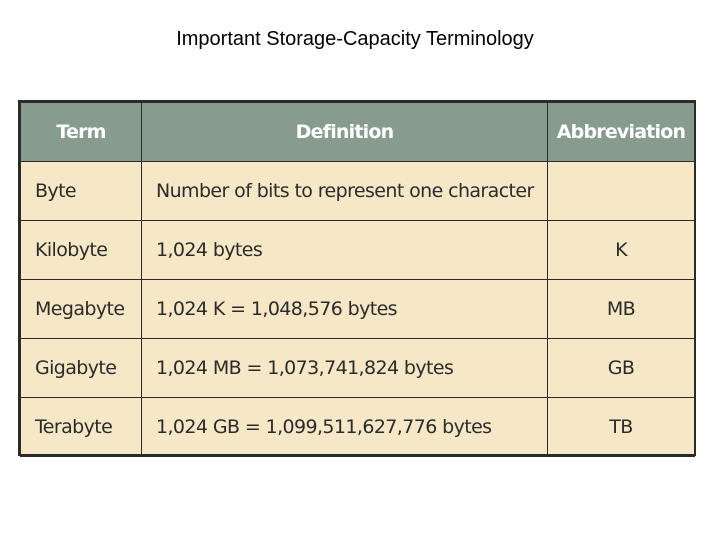 This screenshot has height=540, width=720. What do you see at coordinates (621, 427) in the screenshot?
I see `abbreviation-cell: TB` at bounding box center [621, 427].